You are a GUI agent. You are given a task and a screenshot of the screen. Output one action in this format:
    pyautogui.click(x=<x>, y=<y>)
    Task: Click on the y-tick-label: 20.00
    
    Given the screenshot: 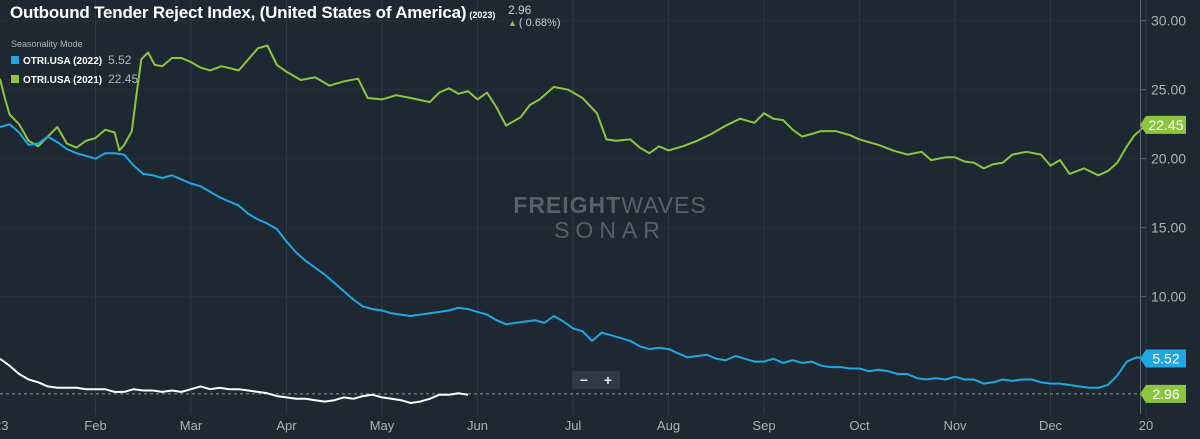 What is the action you would take?
    pyautogui.click(x=1168, y=159)
    